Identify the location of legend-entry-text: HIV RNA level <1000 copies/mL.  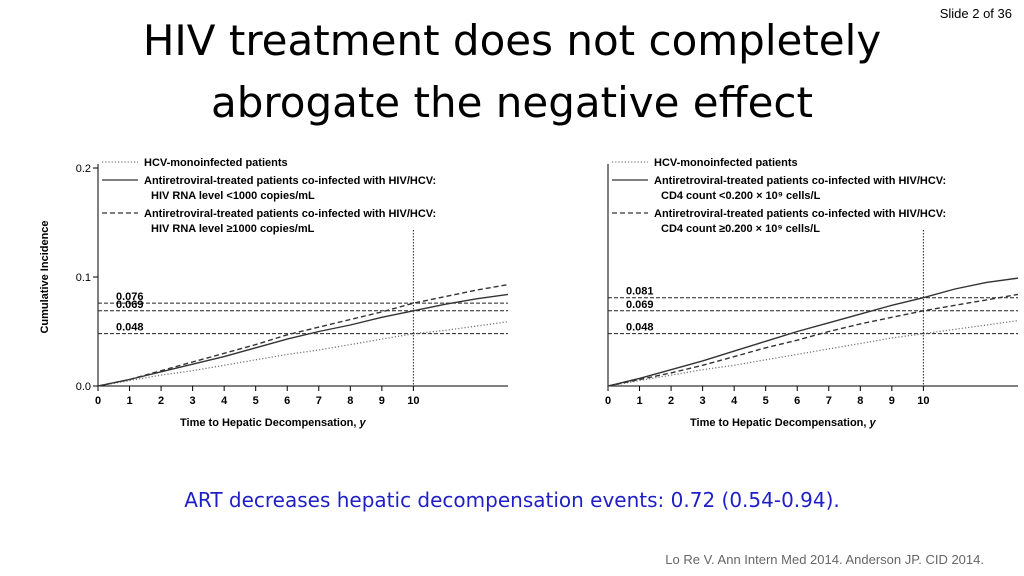
(233, 196).